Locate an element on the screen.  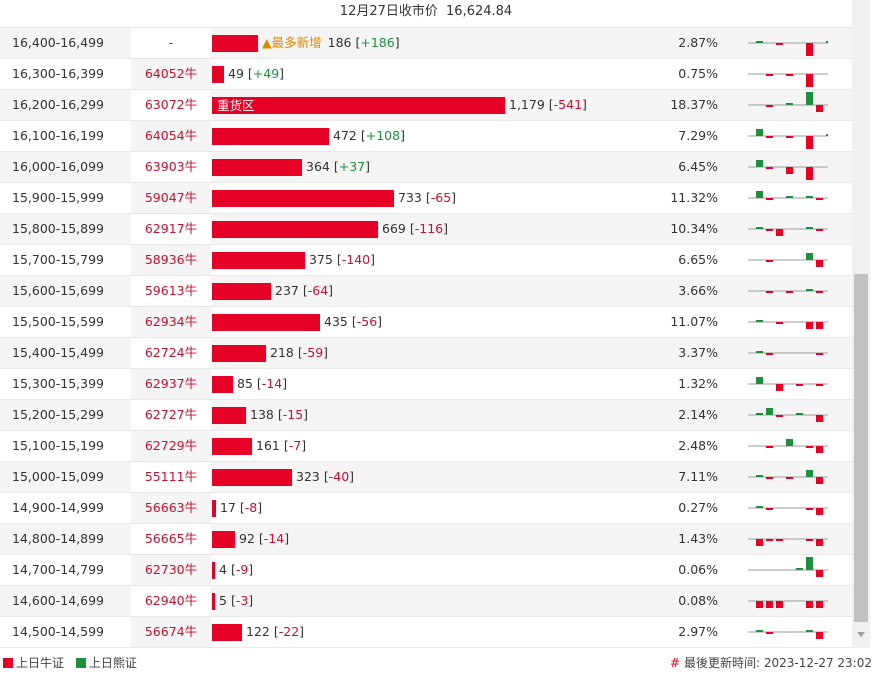
price-range: 14,700-14,799 is located at coordinates (58, 569).